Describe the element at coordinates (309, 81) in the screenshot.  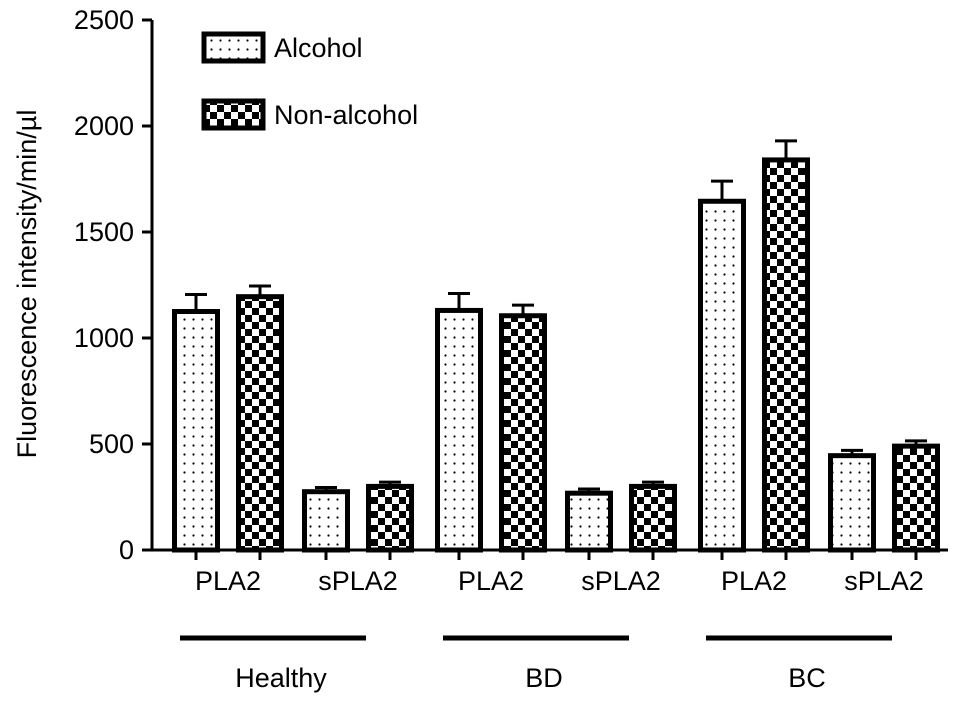
I see `legend: Alcohol Non-alcohol` at that location.